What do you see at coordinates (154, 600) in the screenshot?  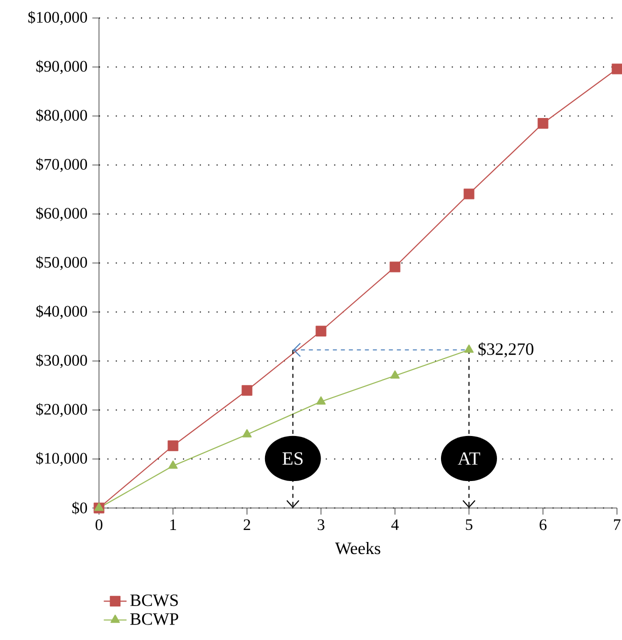 I see `legend-label: BCWS` at bounding box center [154, 600].